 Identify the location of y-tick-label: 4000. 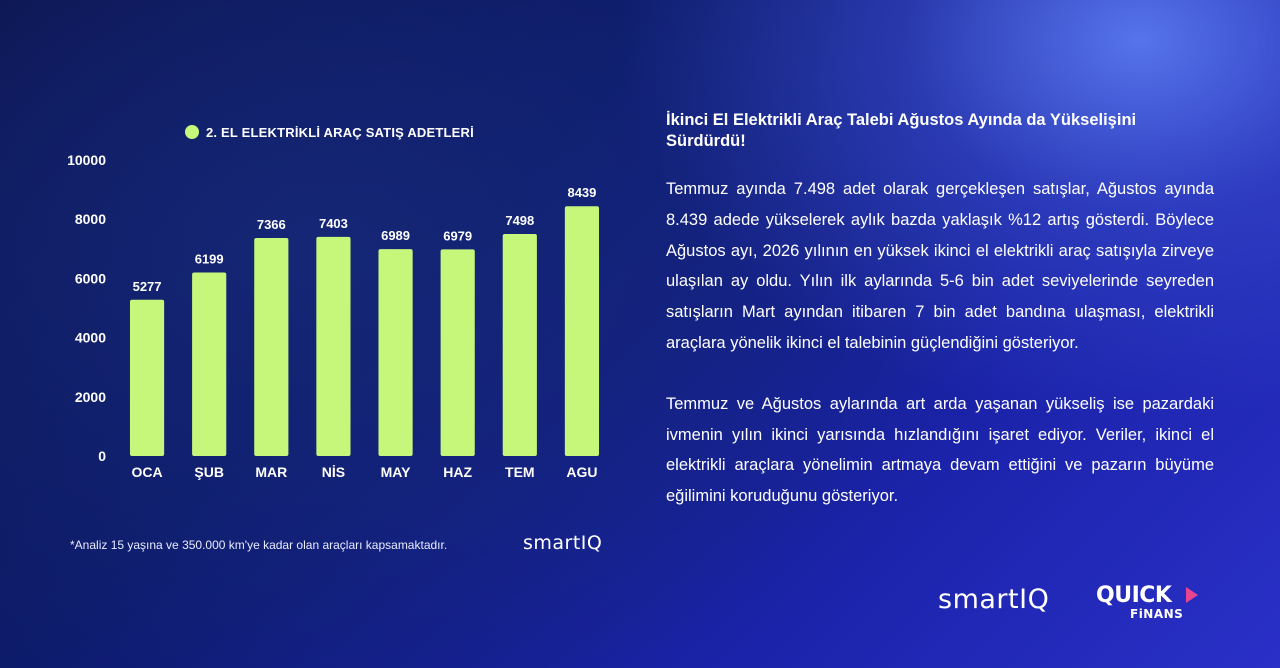
(90, 338).